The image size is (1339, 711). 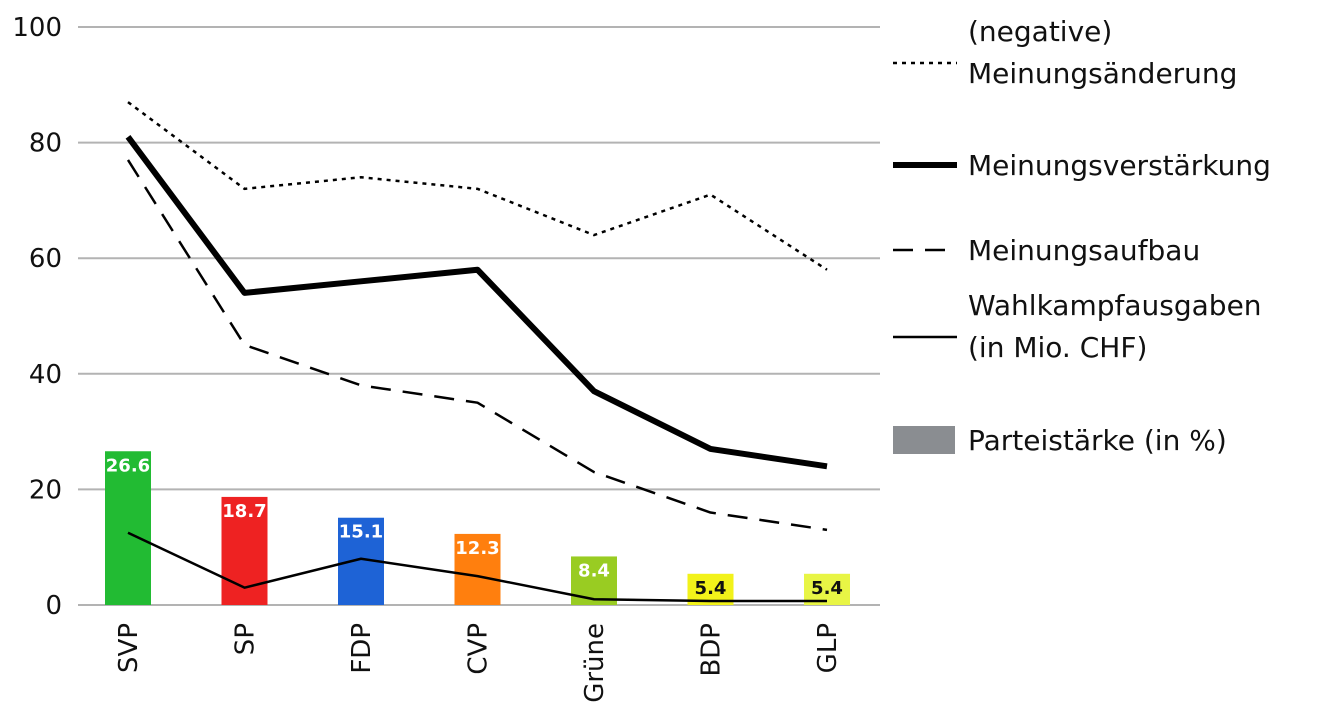 What do you see at coordinates (244, 511) in the screenshot?
I see `bar-value-label: 18.7` at bounding box center [244, 511].